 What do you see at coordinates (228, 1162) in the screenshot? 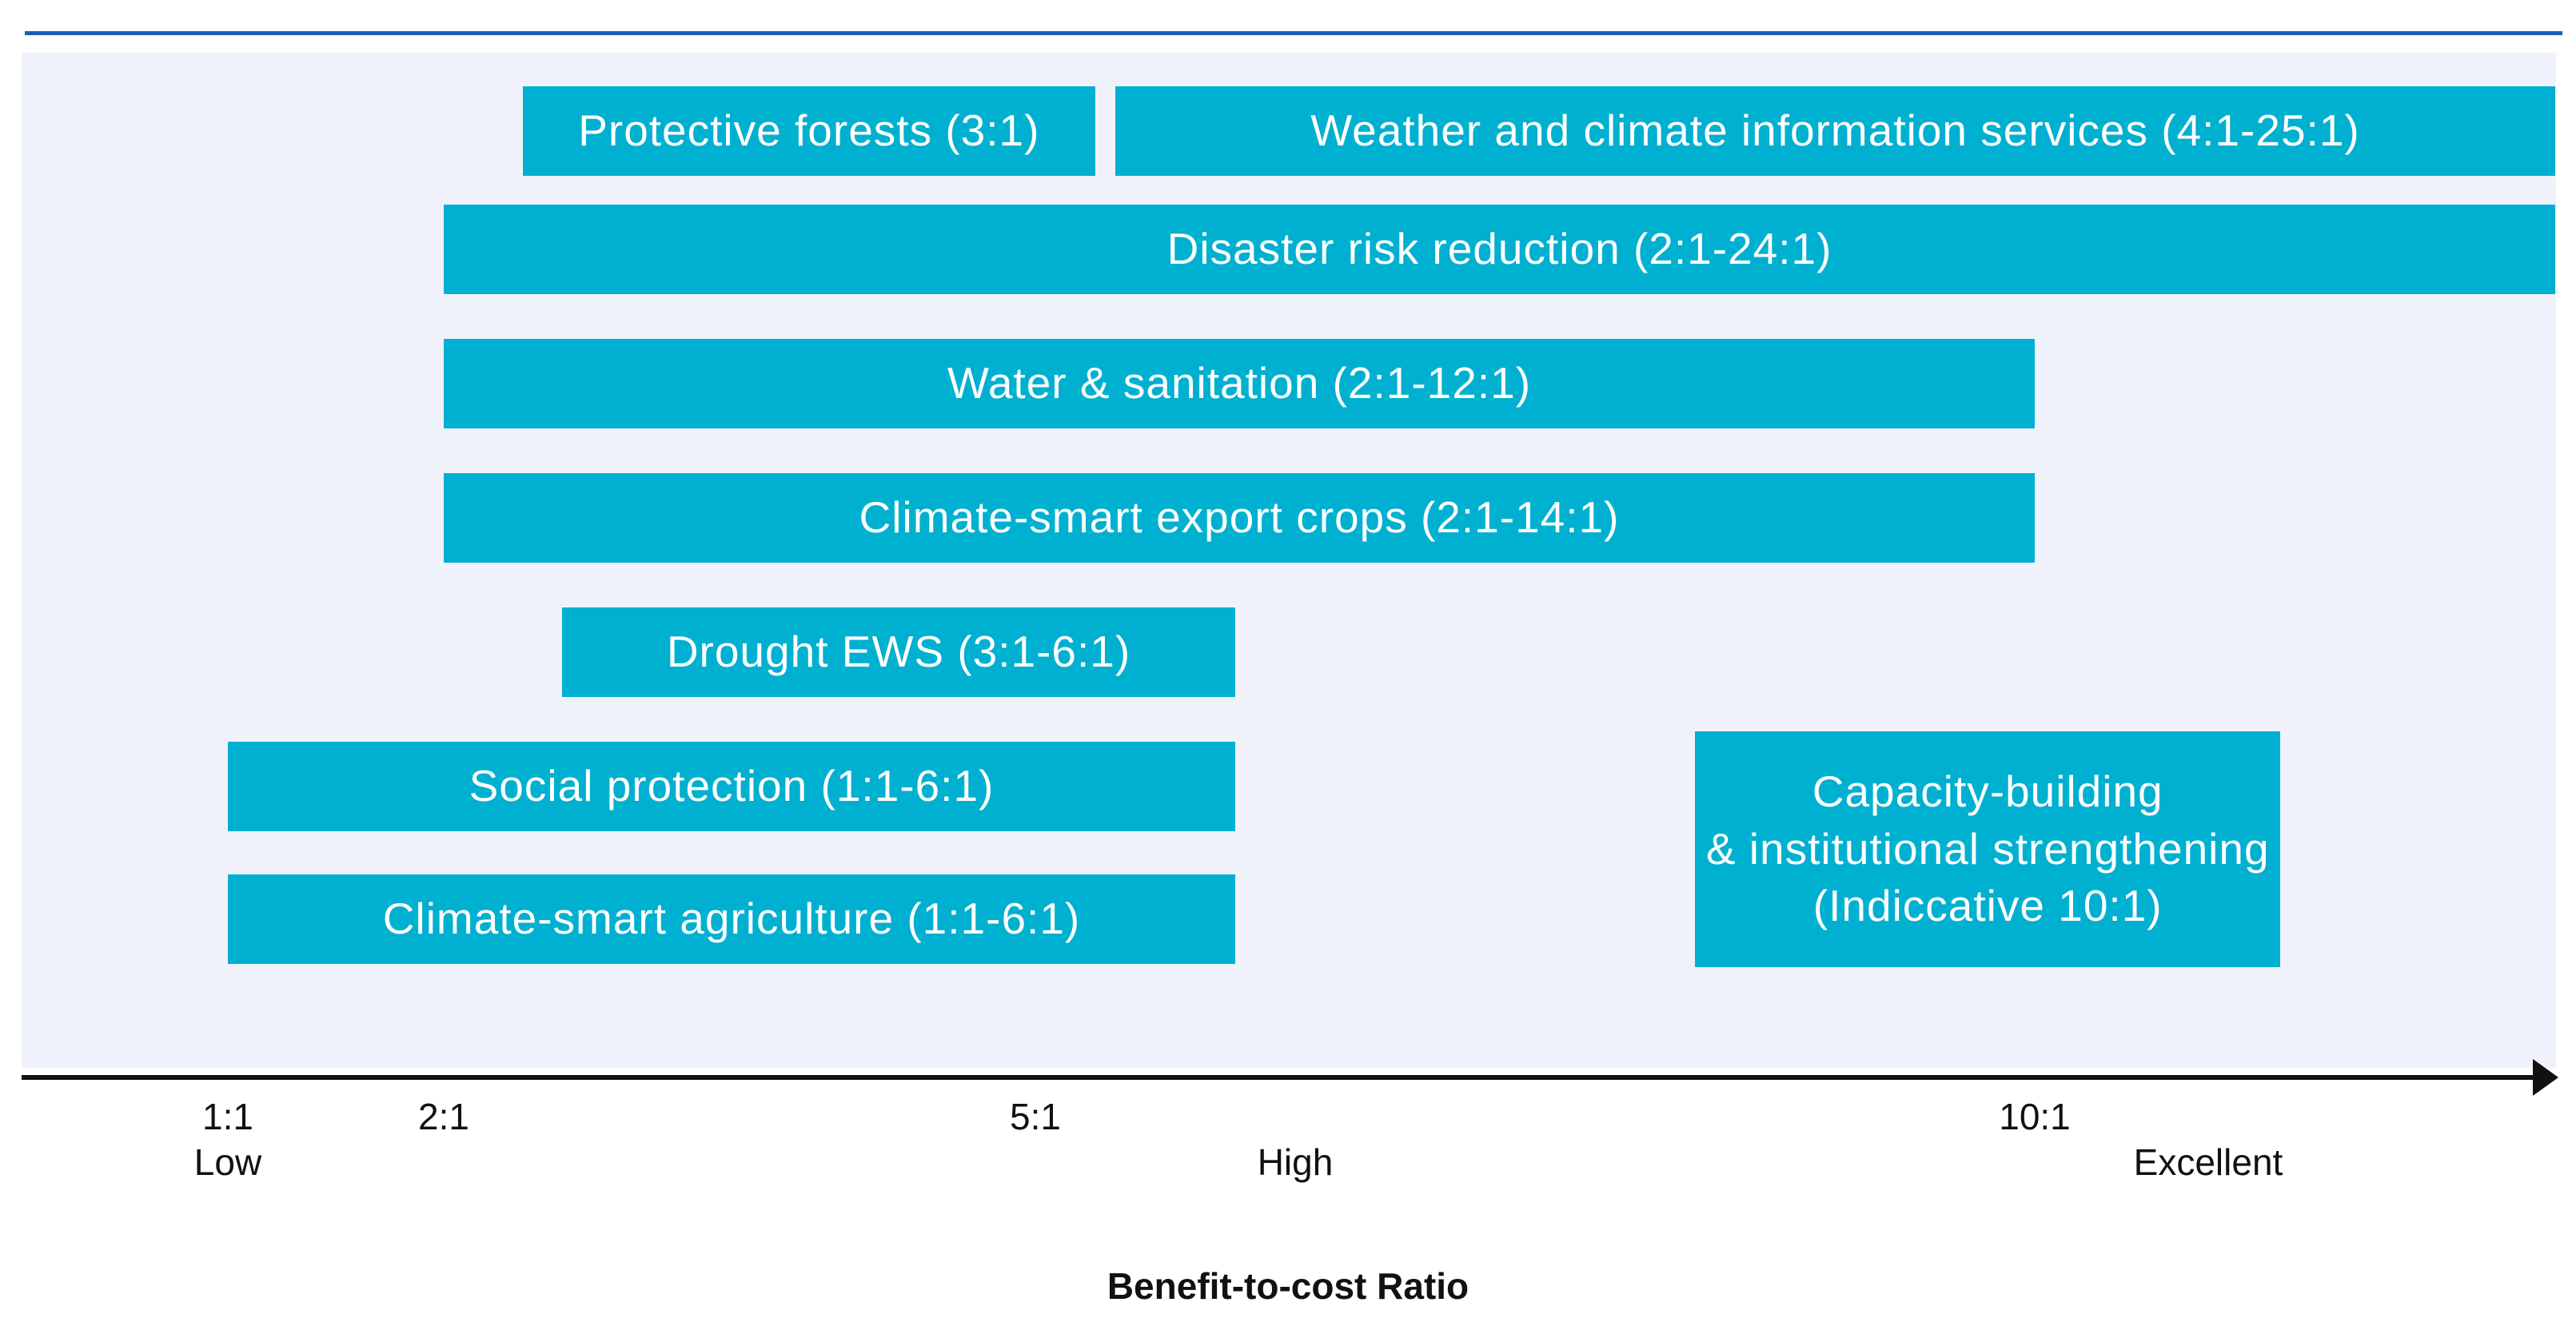
I see `qual-label-low: Low` at bounding box center [228, 1162].